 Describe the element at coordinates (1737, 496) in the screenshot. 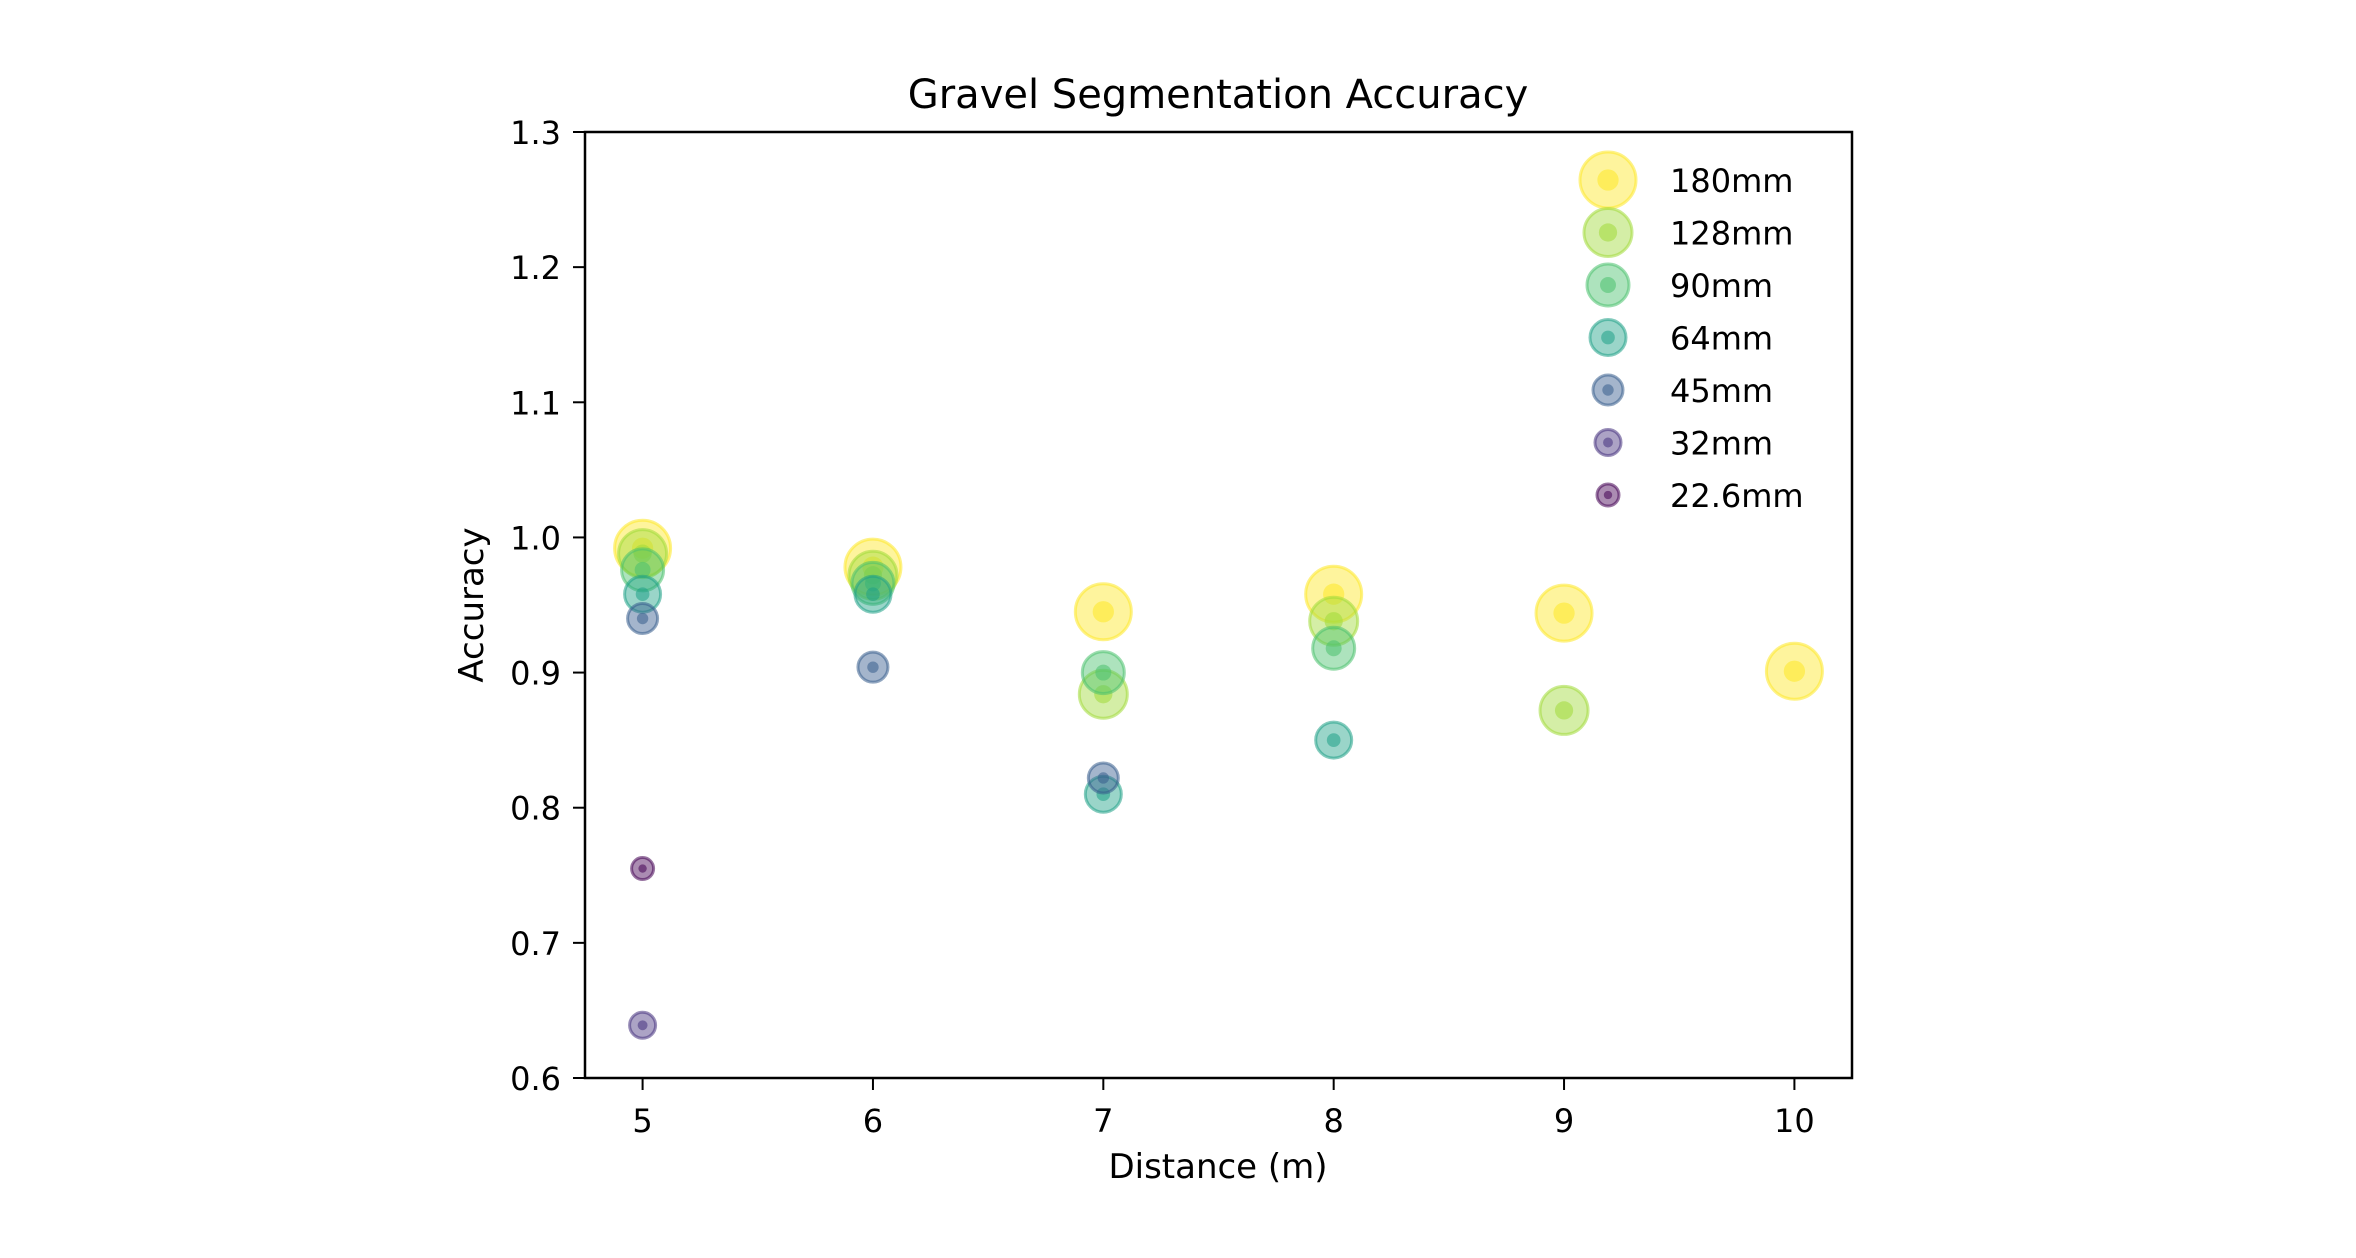

I see `legend-label: 22.6mm` at that location.